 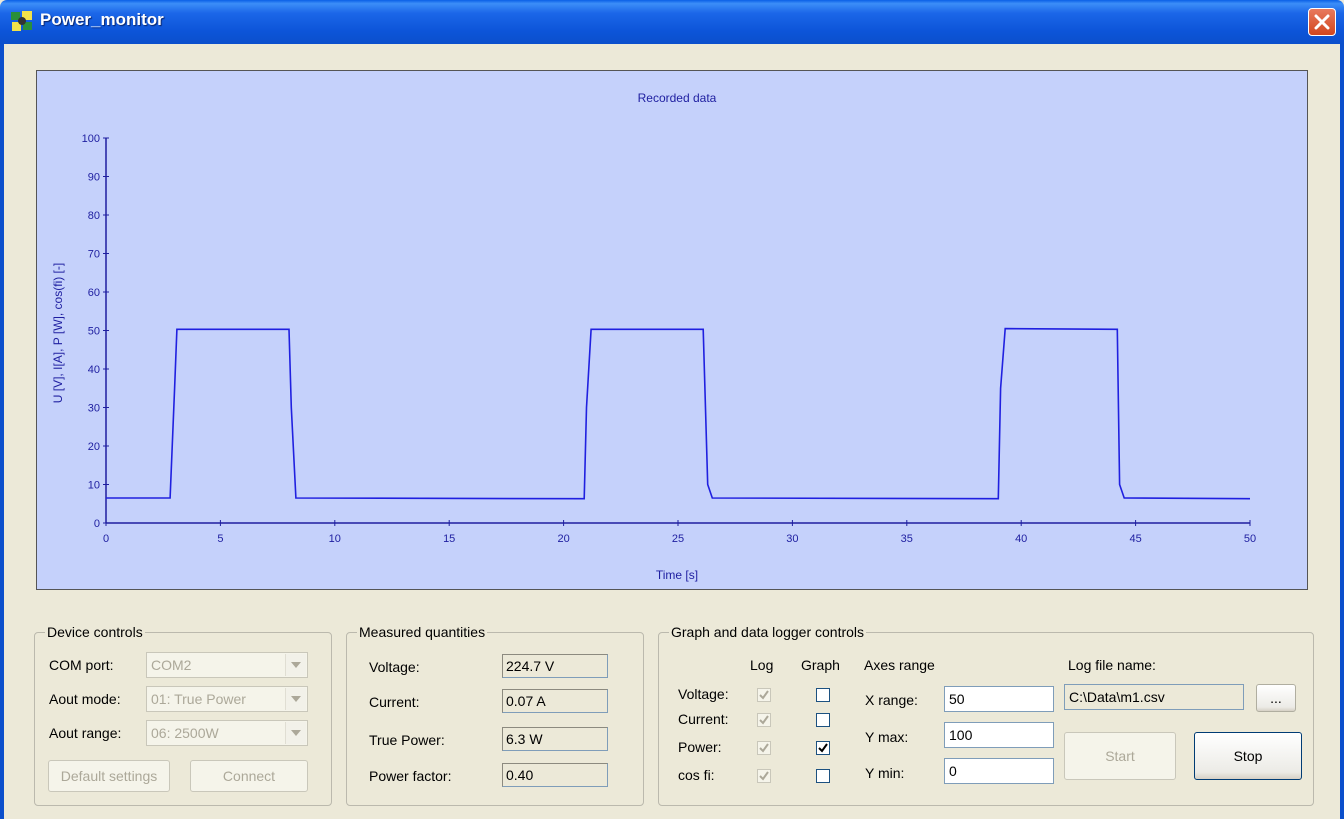 What do you see at coordinates (1135, 539) in the screenshot?
I see `chart-x-tick-label: 45` at bounding box center [1135, 539].